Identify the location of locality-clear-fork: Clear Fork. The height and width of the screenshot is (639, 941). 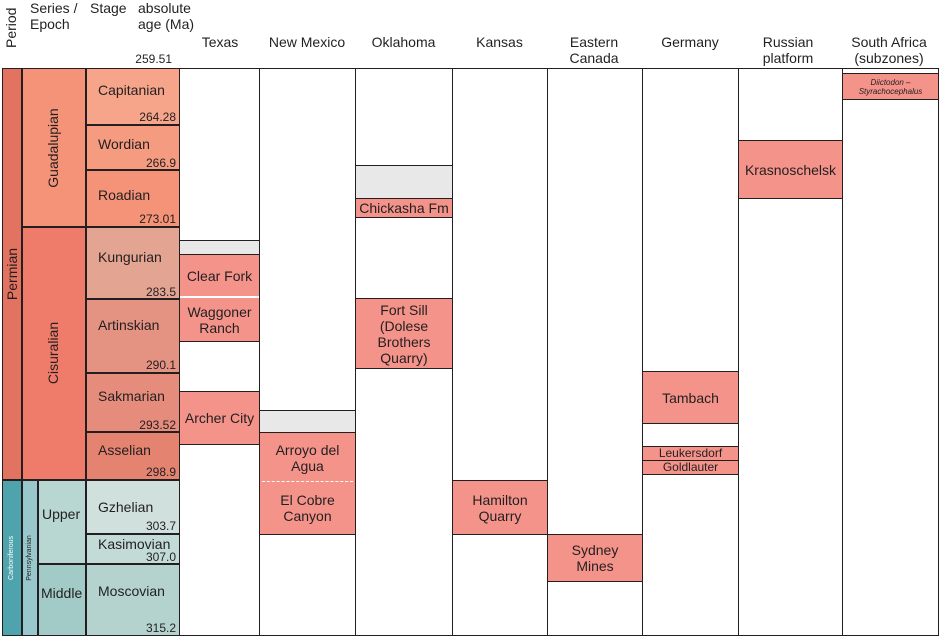
(219, 275).